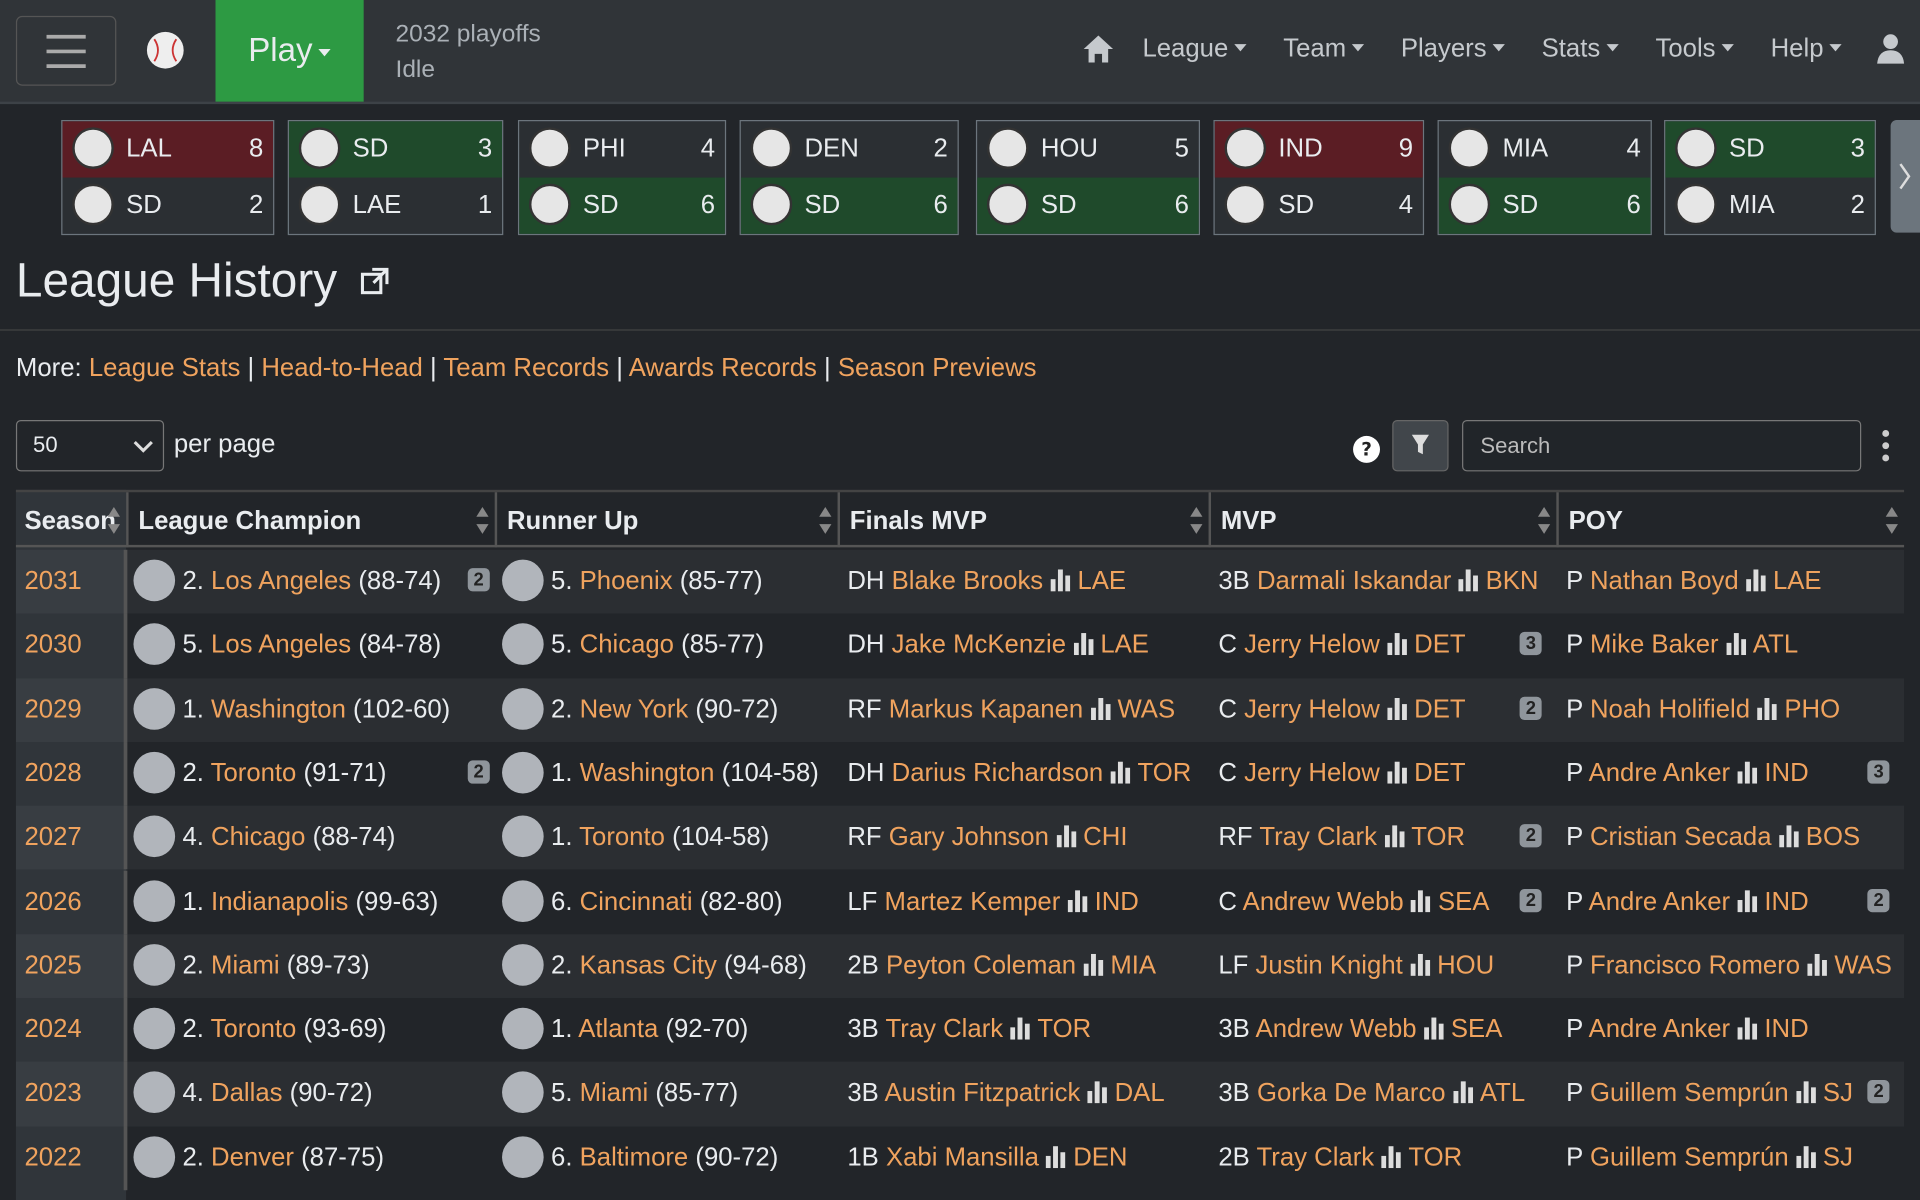  I want to click on season-link: 2024, so click(53, 1029).